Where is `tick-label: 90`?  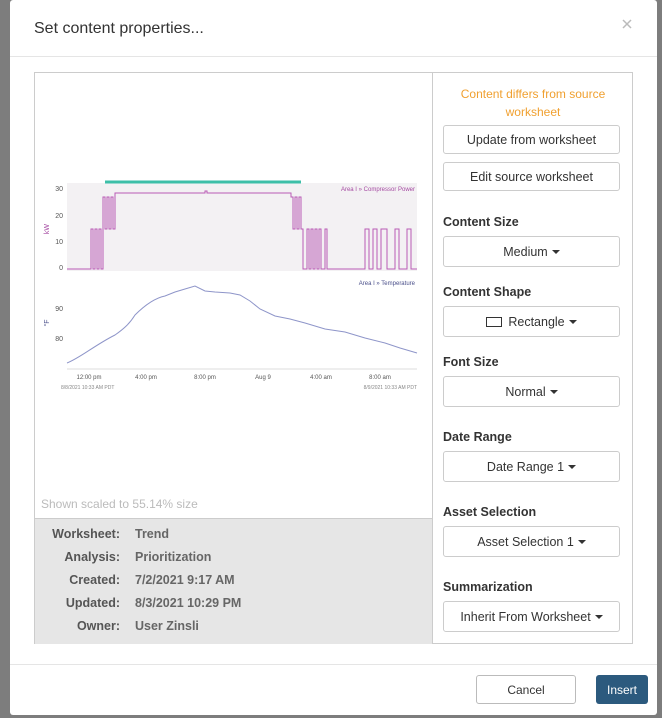 tick-label: 90 is located at coordinates (59, 309).